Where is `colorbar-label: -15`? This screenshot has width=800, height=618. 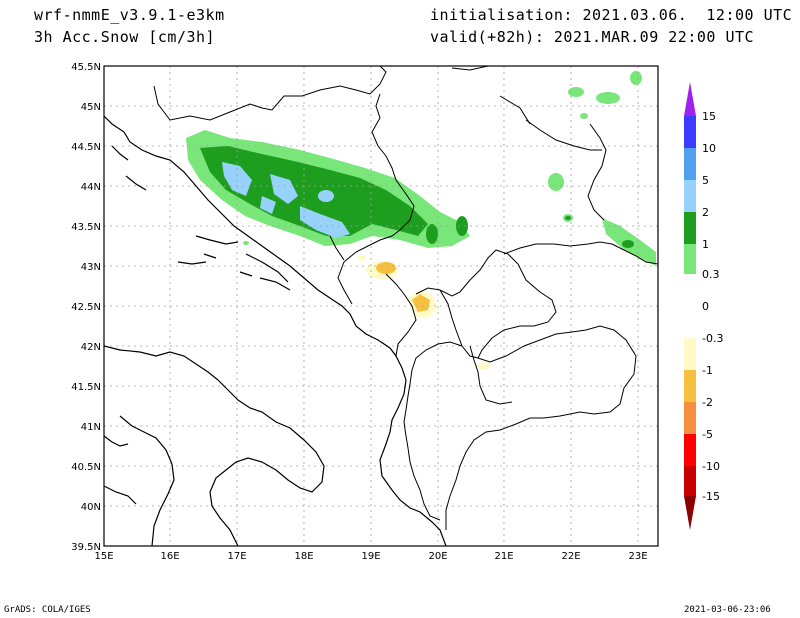 colorbar-label: -15 is located at coordinates (711, 496).